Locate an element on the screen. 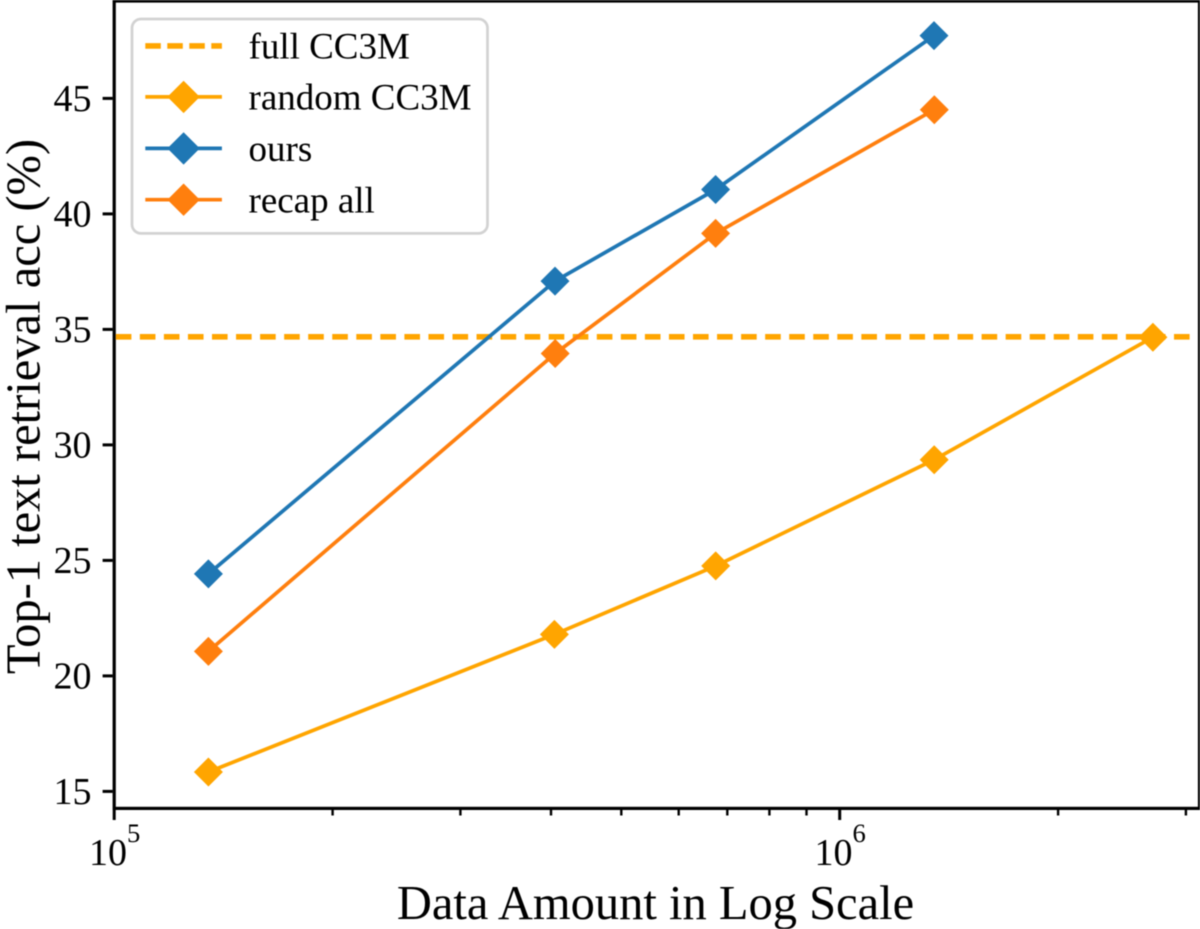 Image resolution: width=1200 pixels, height=929 pixels. svg-text: full CC3M is located at coordinates (329, 47).